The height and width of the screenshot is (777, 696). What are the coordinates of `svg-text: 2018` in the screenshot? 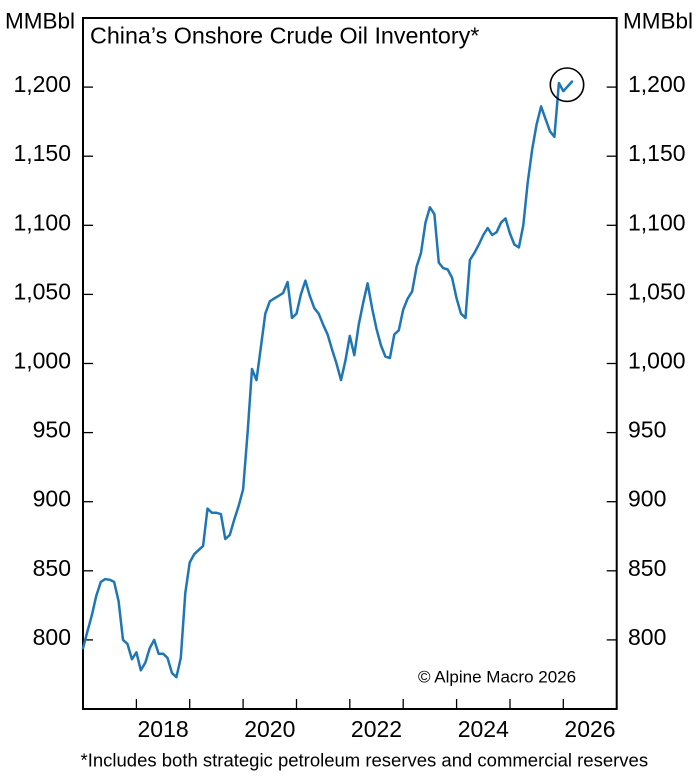 It's located at (163, 729).